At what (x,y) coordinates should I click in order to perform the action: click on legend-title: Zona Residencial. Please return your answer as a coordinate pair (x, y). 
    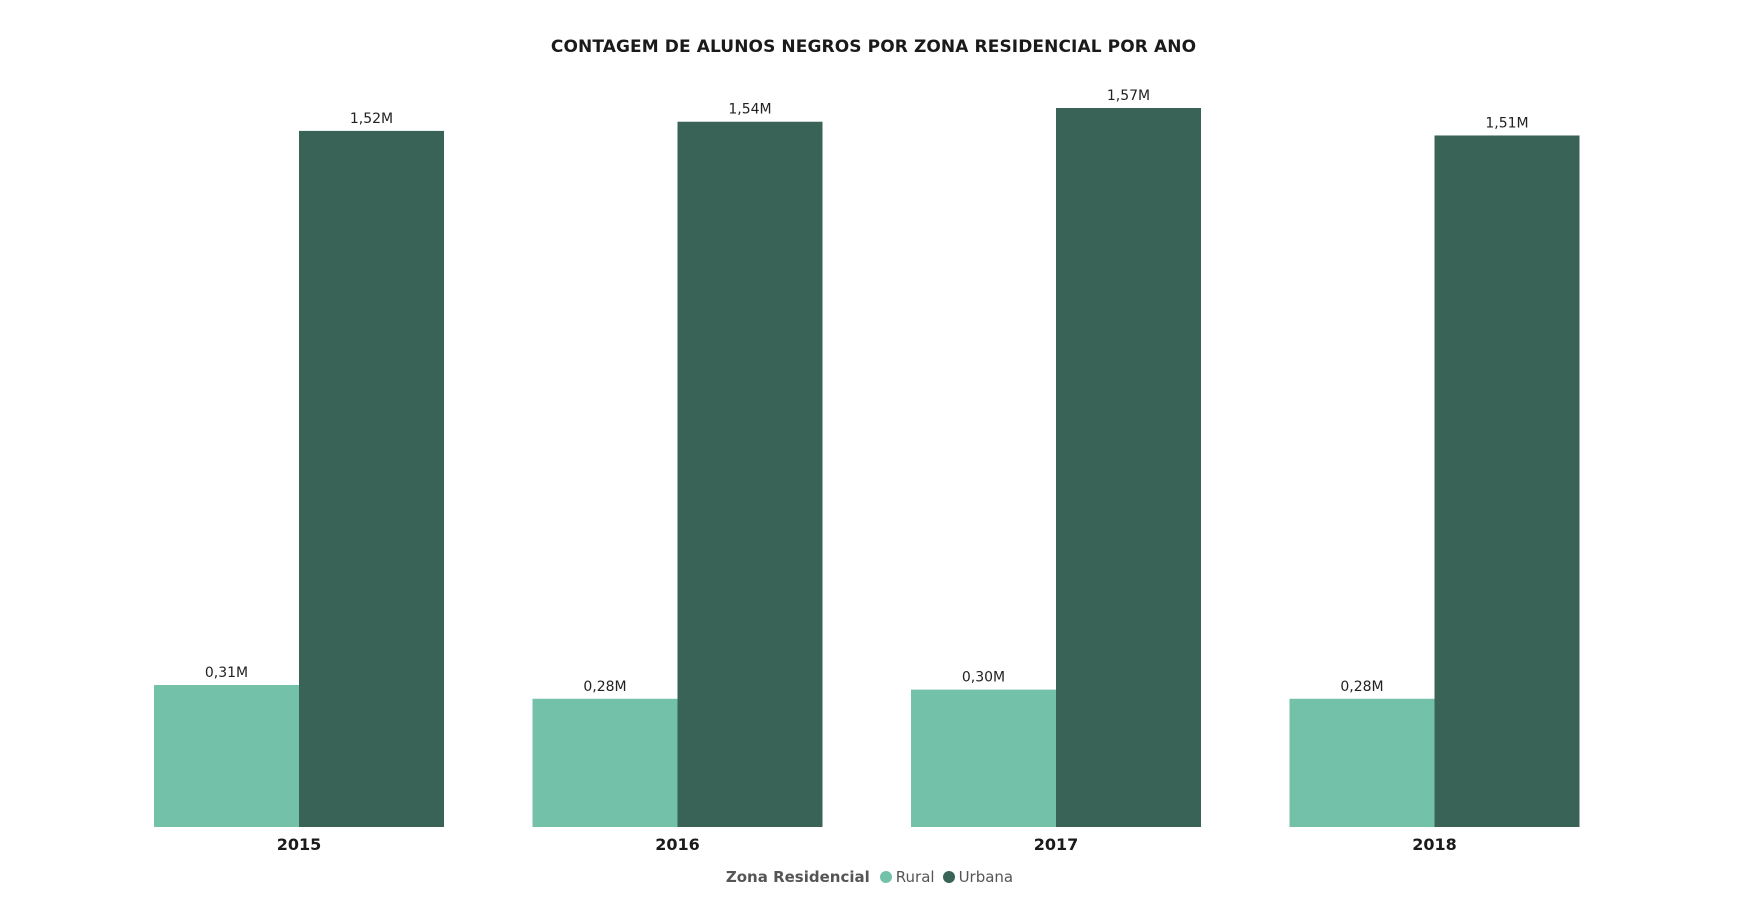
    Looking at the image, I should click on (797, 877).